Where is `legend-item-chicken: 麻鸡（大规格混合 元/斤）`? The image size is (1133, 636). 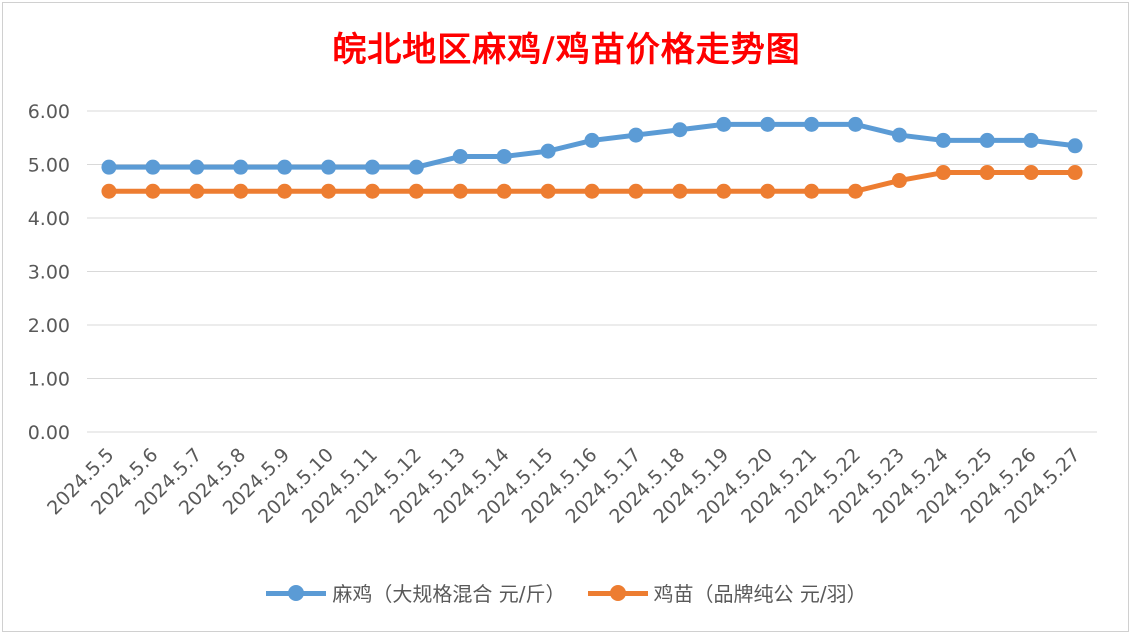
legend-item-chicken: 麻鸡（大规格混合 元/斤） is located at coordinates (416, 592).